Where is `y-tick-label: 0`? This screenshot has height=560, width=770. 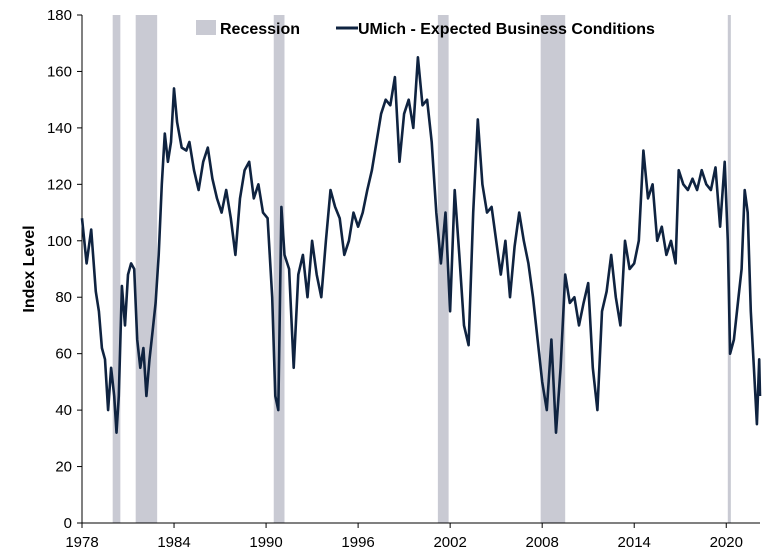
y-tick-label: 0 is located at coordinates (68, 523).